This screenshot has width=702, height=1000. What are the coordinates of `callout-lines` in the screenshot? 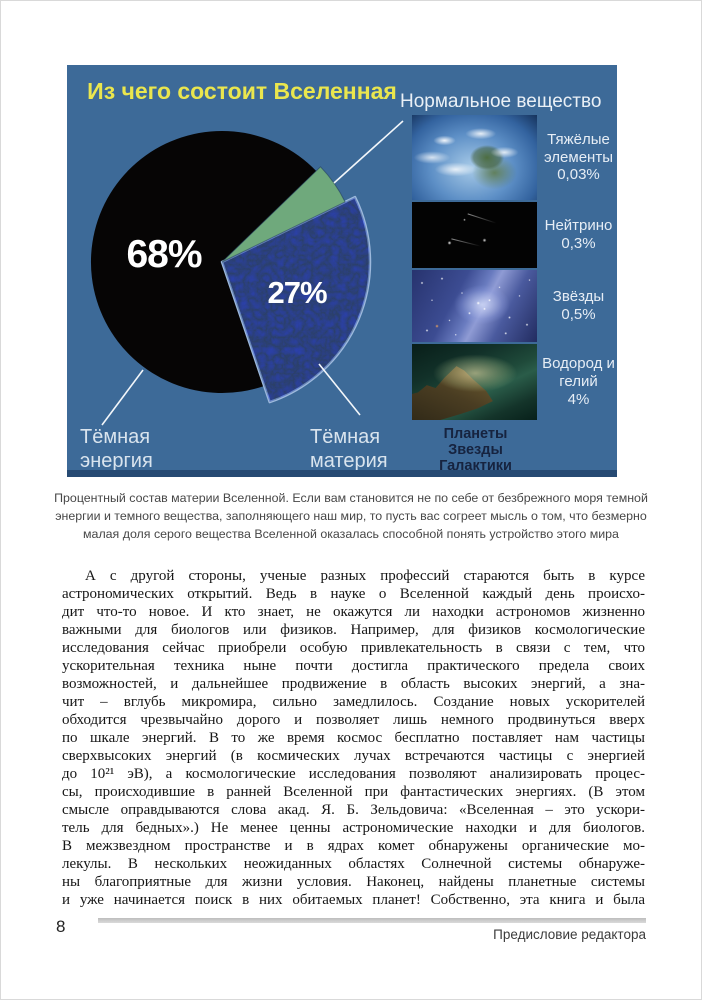 It's located at (252, 273).